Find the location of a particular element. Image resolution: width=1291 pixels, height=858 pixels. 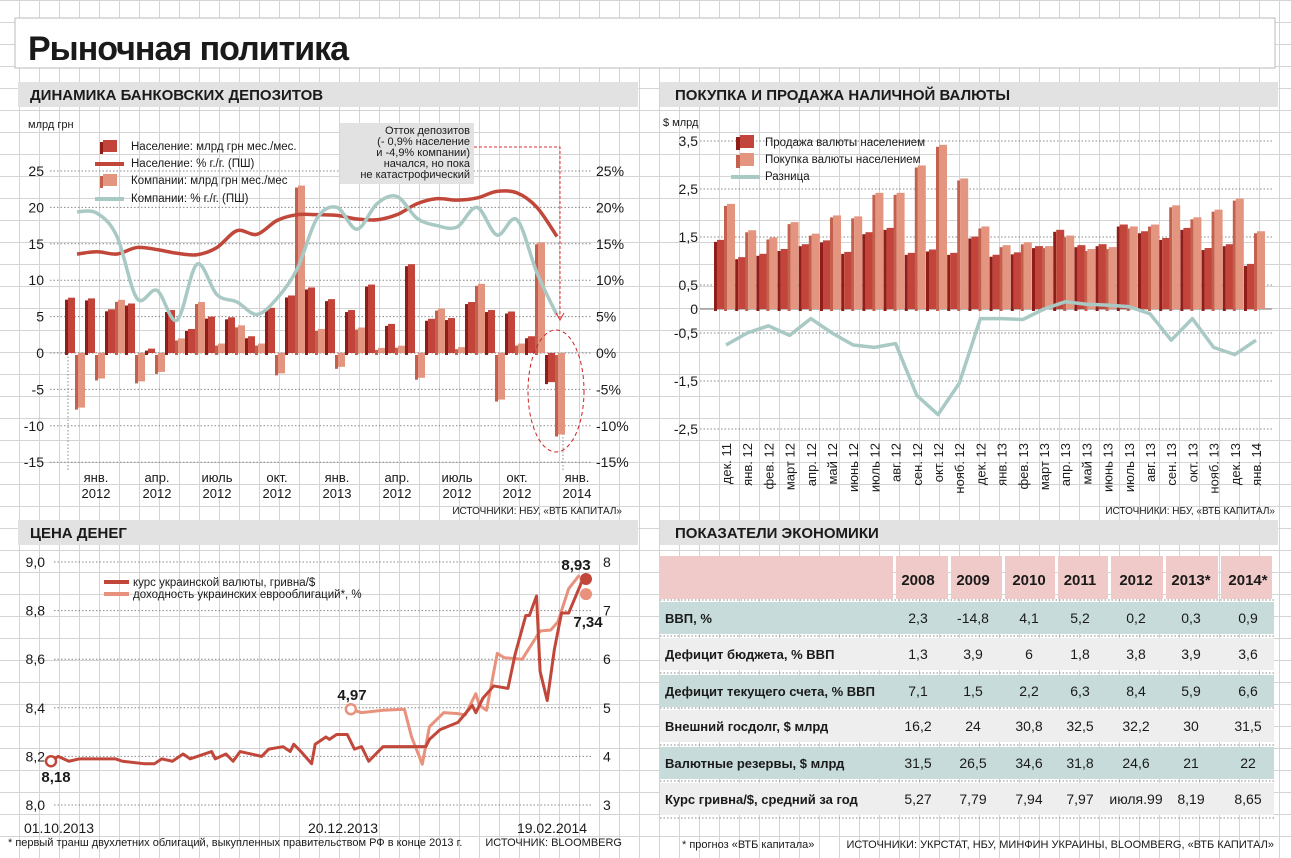

legend-label: Население: % г./г. (ПШ) is located at coordinates (193, 164).